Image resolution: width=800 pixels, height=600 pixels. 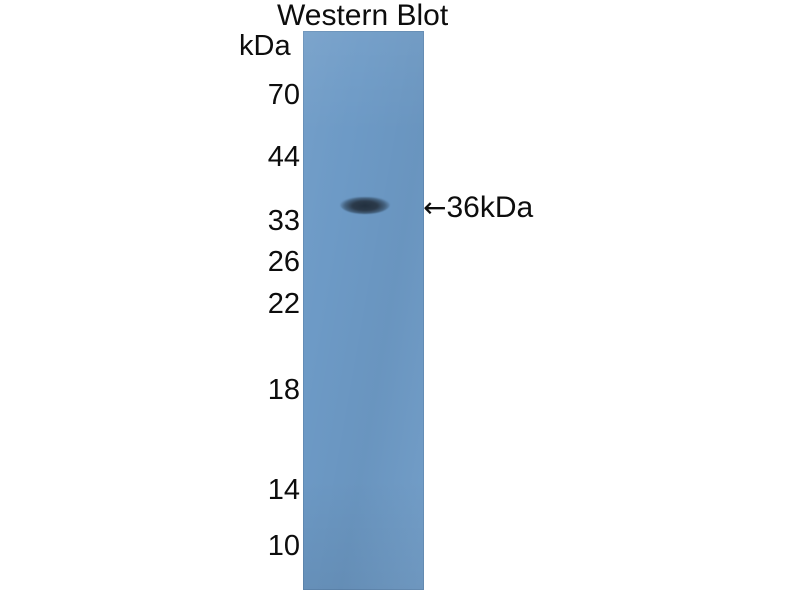 What do you see at coordinates (283, 221) in the screenshot?
I see `ladder-tick-33: 33` at bounding box center [283, 221].